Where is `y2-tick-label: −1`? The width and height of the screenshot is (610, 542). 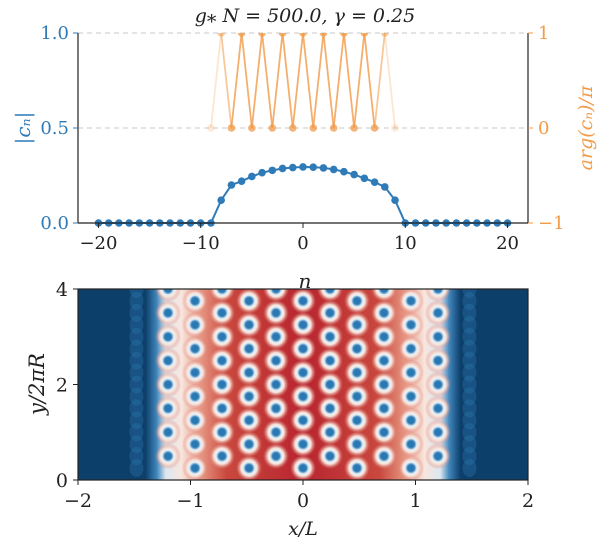
y2-tick-label: −1 is located at coordinates (551, 223).